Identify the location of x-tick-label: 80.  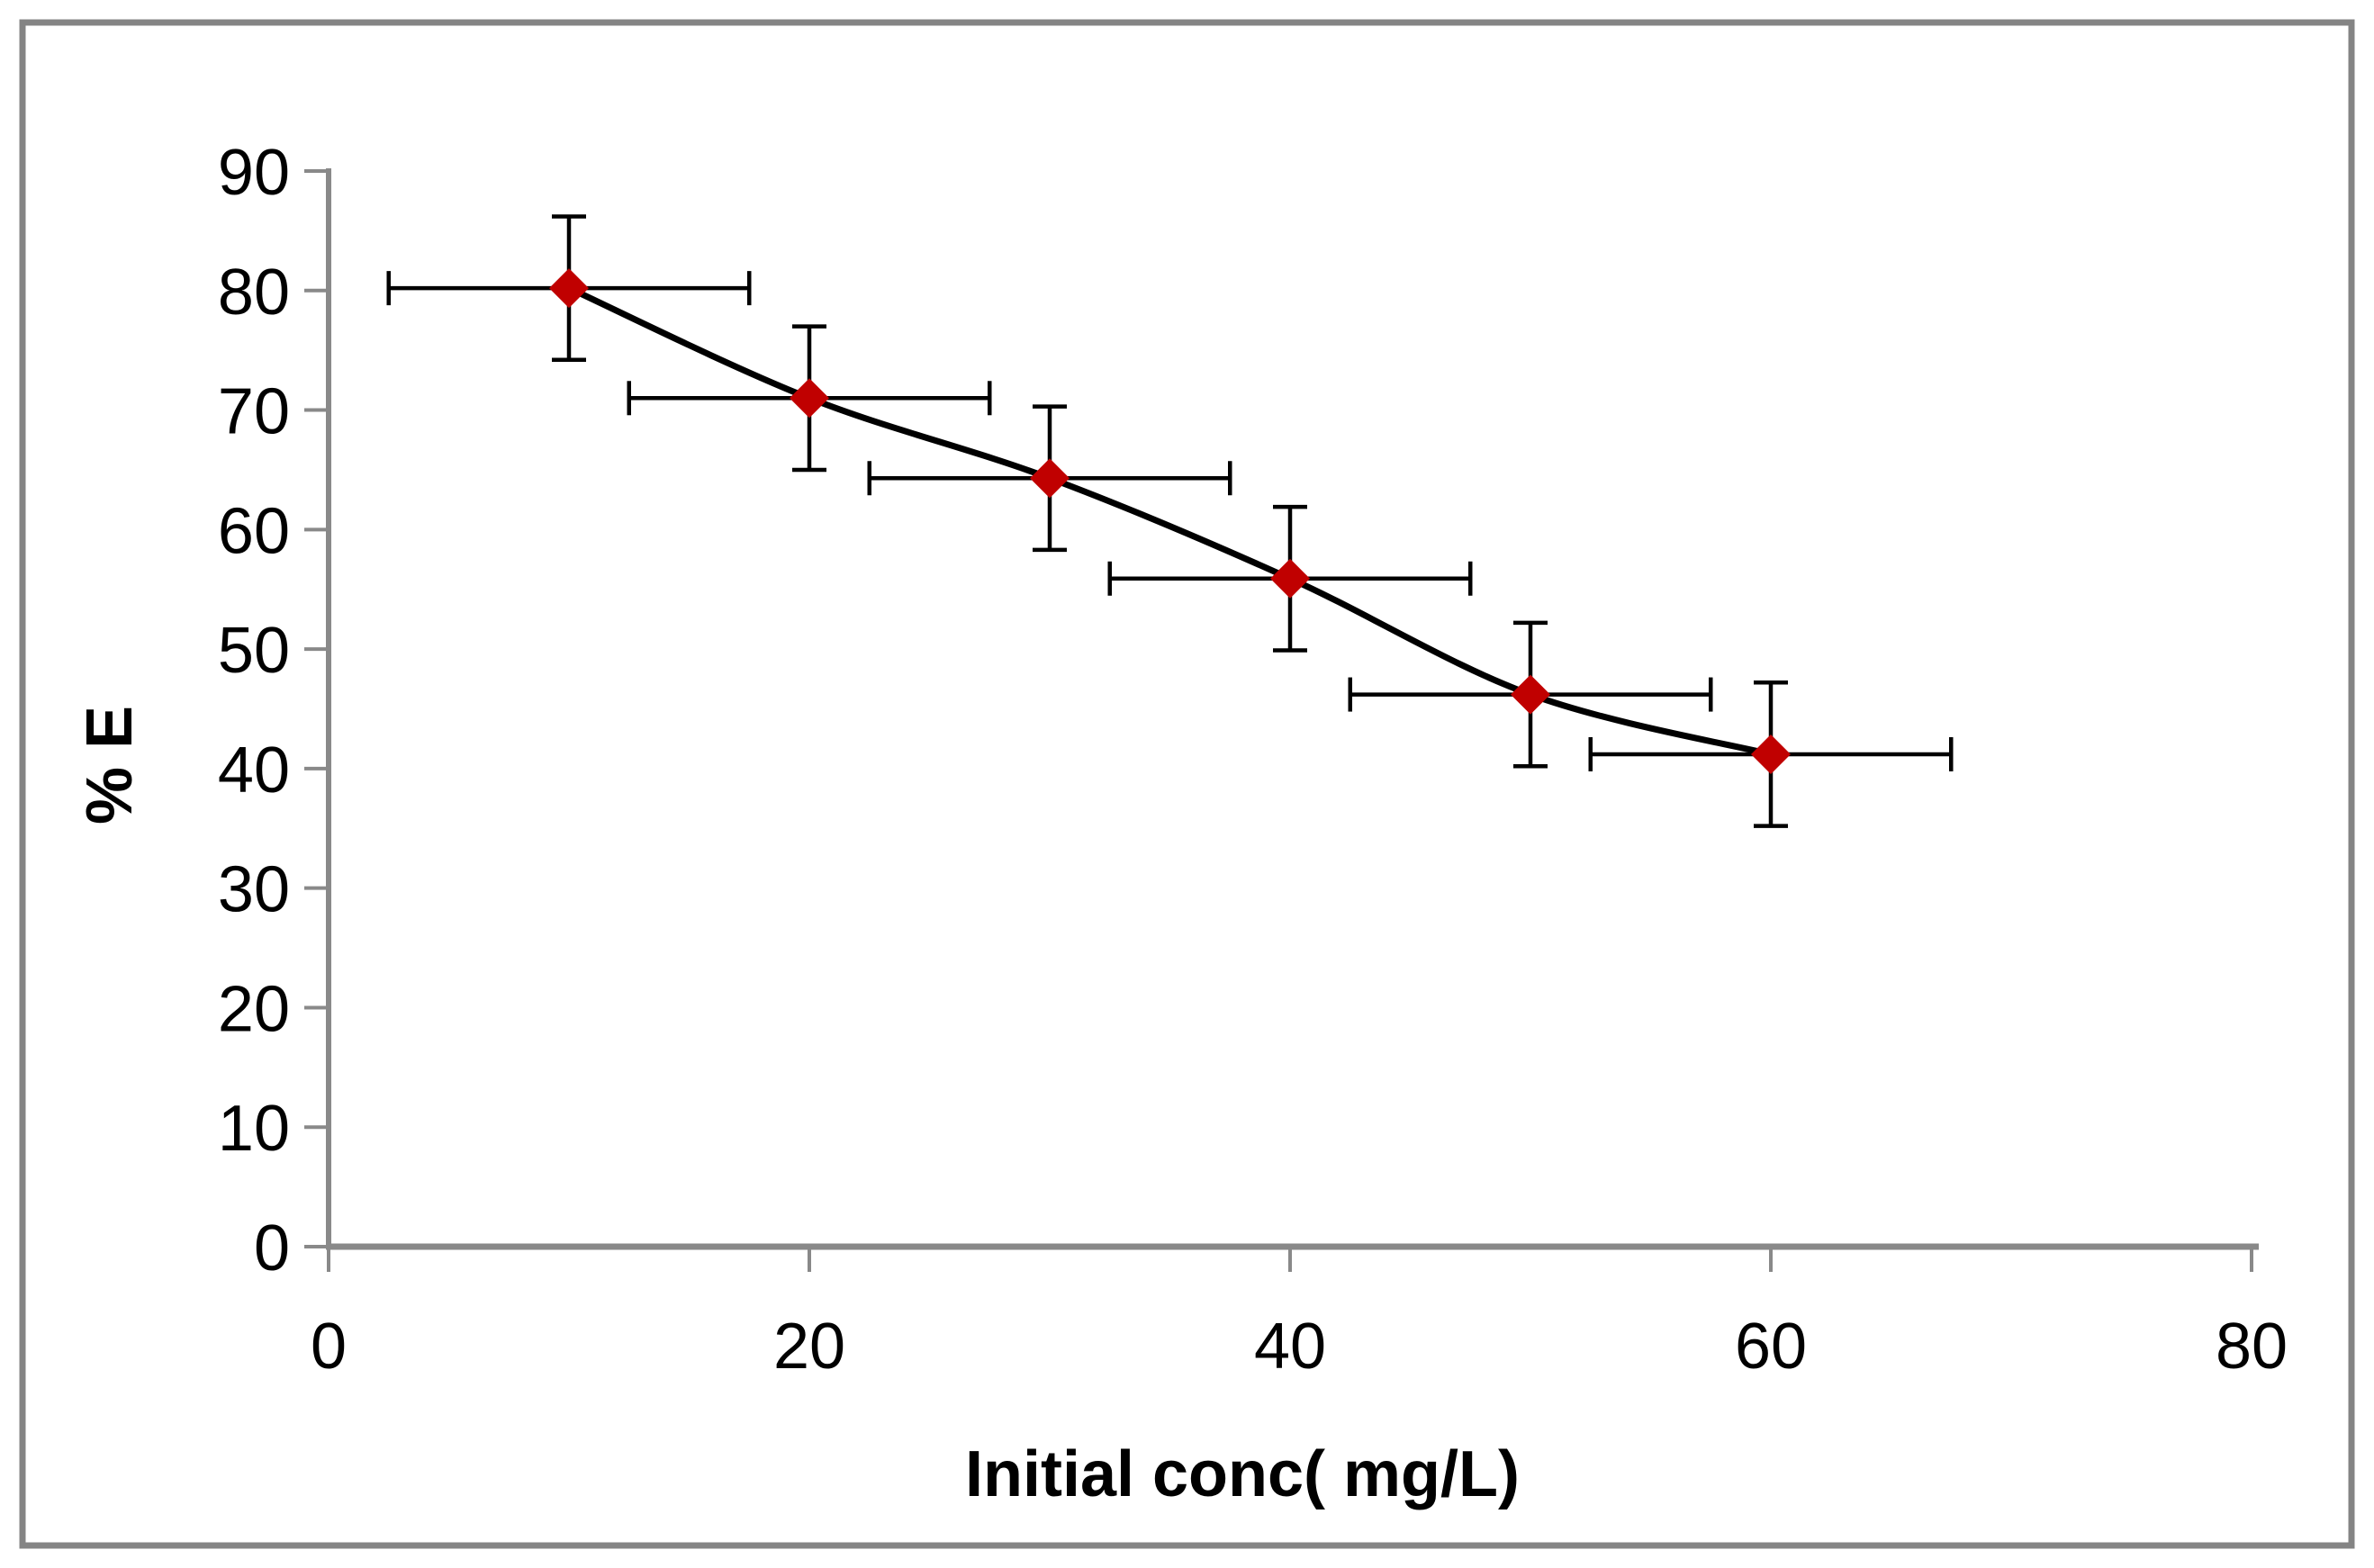
(2252, 1347).